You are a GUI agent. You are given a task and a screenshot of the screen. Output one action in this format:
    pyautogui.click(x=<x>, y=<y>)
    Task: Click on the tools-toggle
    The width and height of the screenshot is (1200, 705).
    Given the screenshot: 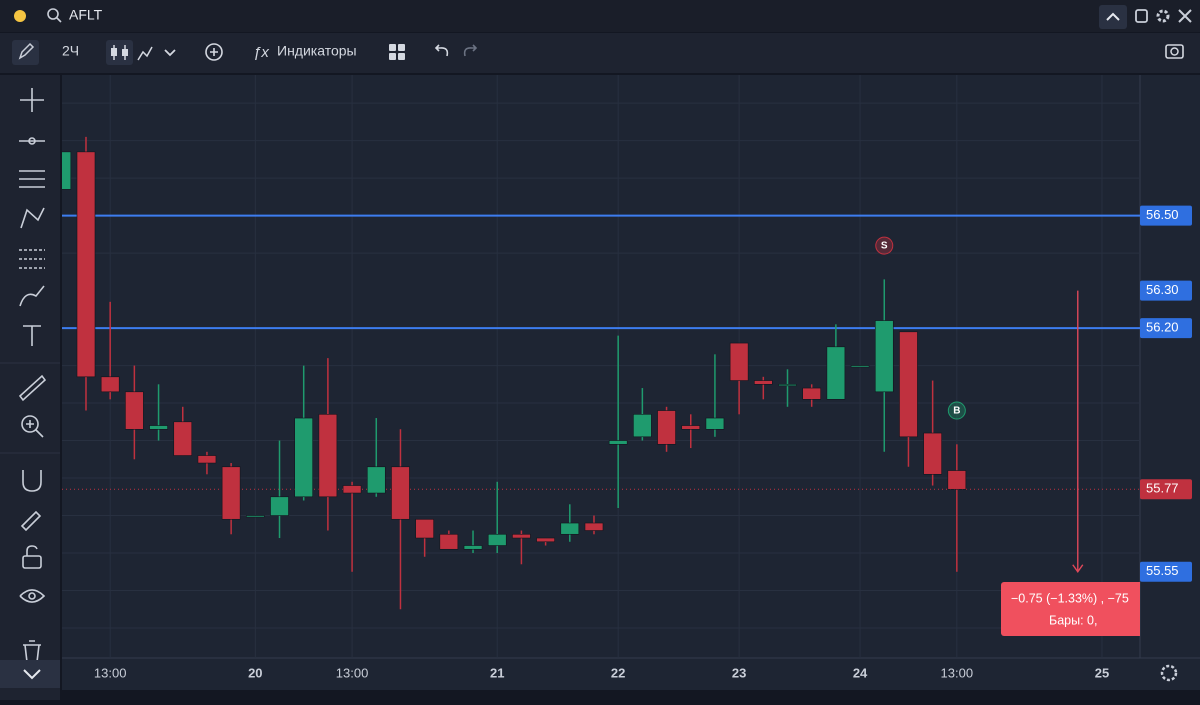 What is the action you would take?
    pyautogui.click(x=30, y=674)
    